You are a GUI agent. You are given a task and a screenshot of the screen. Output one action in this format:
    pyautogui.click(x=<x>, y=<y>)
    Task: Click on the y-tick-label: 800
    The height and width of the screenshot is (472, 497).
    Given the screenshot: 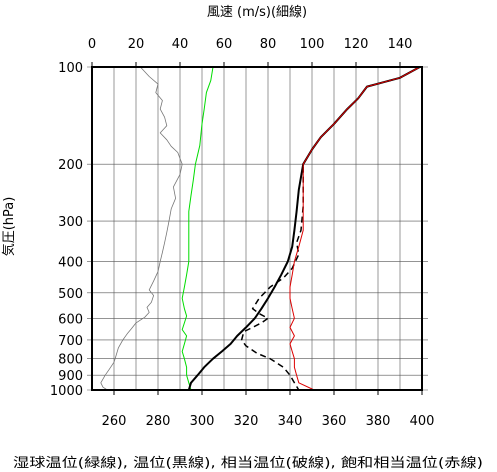 What is the action you would take?
    pyautogui.click(x=70, y=360)
    